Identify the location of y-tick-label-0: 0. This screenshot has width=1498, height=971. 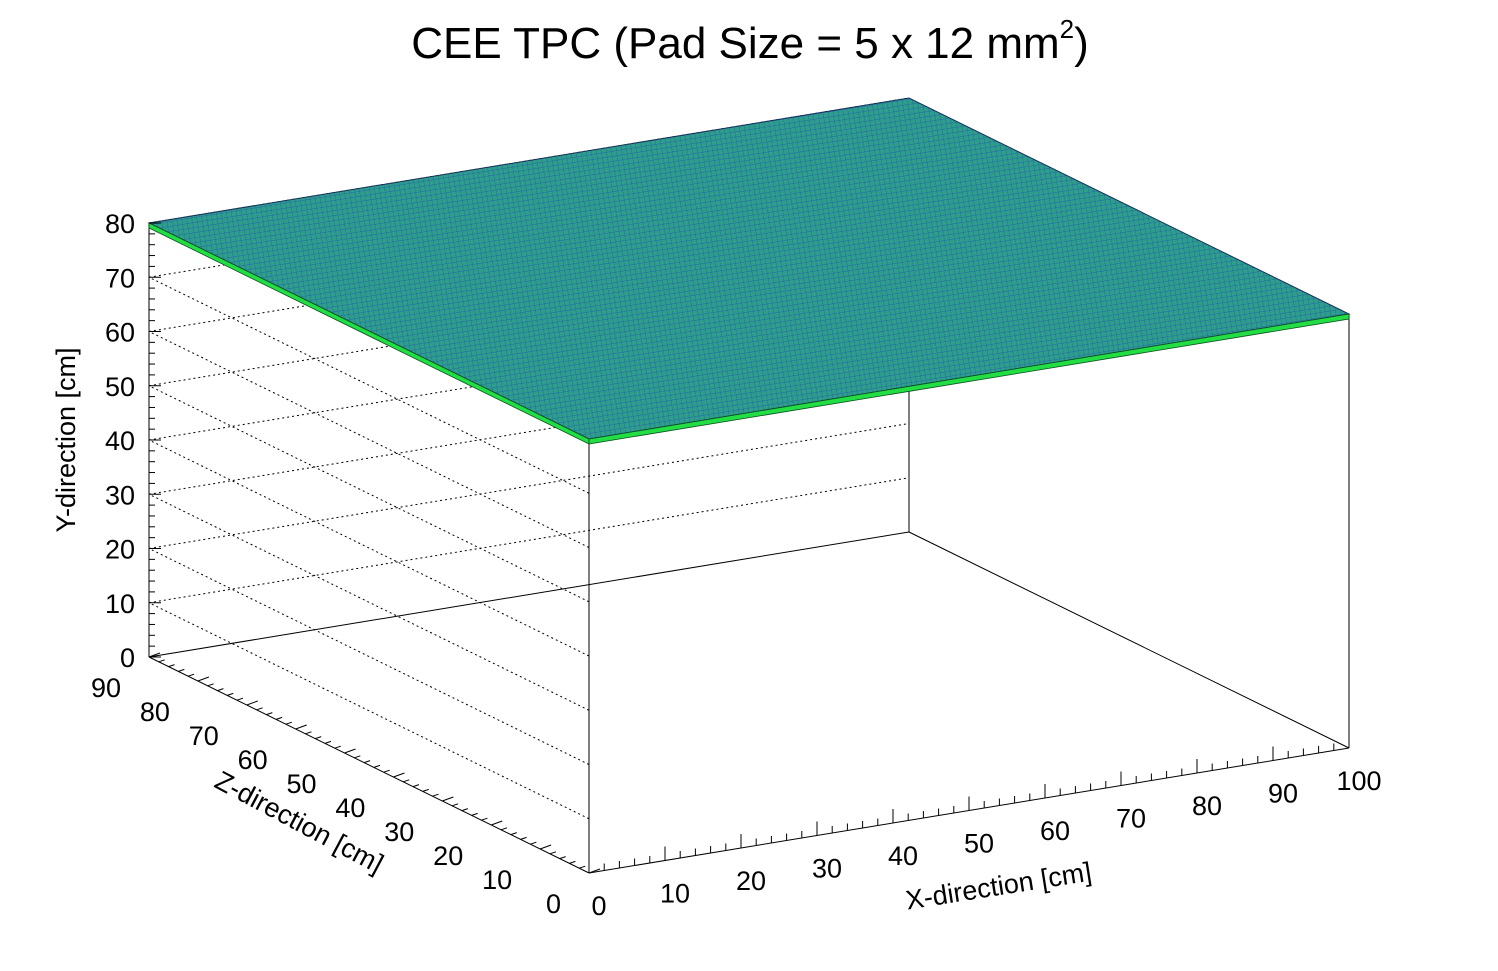
(127, 658).